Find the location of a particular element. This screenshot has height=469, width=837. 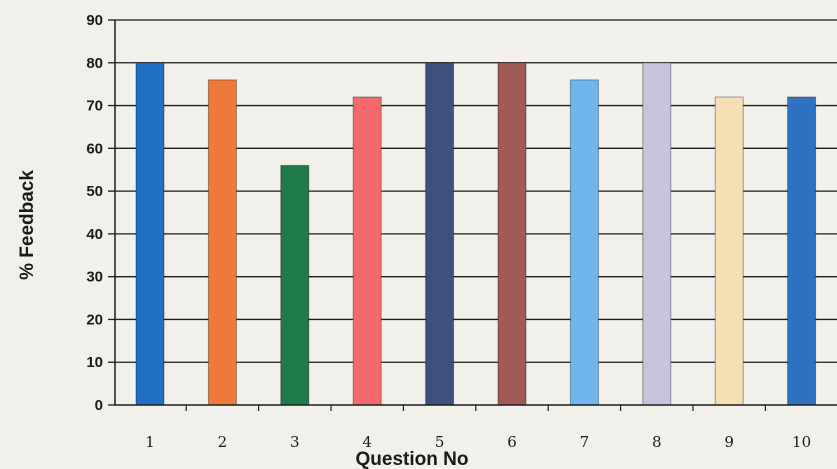

y-tick-label: 0 is located at coordinates (99, 405).